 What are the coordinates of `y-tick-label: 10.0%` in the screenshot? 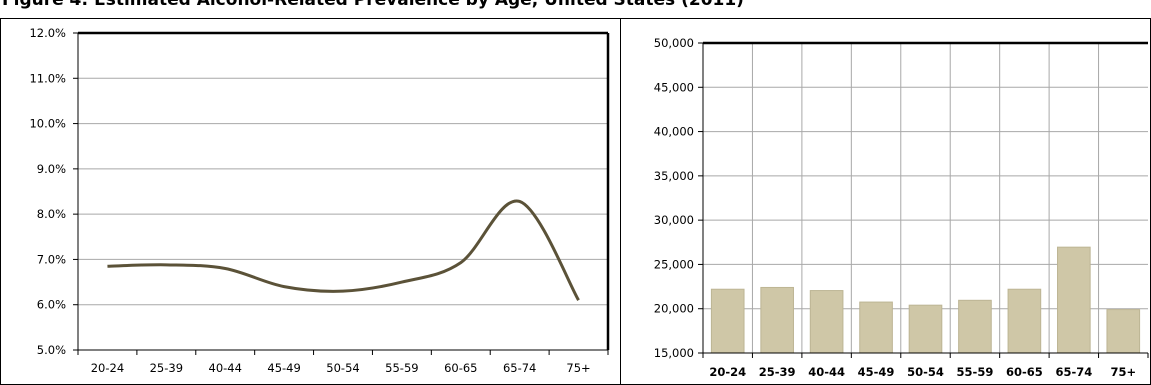 It's located at (47, 124).